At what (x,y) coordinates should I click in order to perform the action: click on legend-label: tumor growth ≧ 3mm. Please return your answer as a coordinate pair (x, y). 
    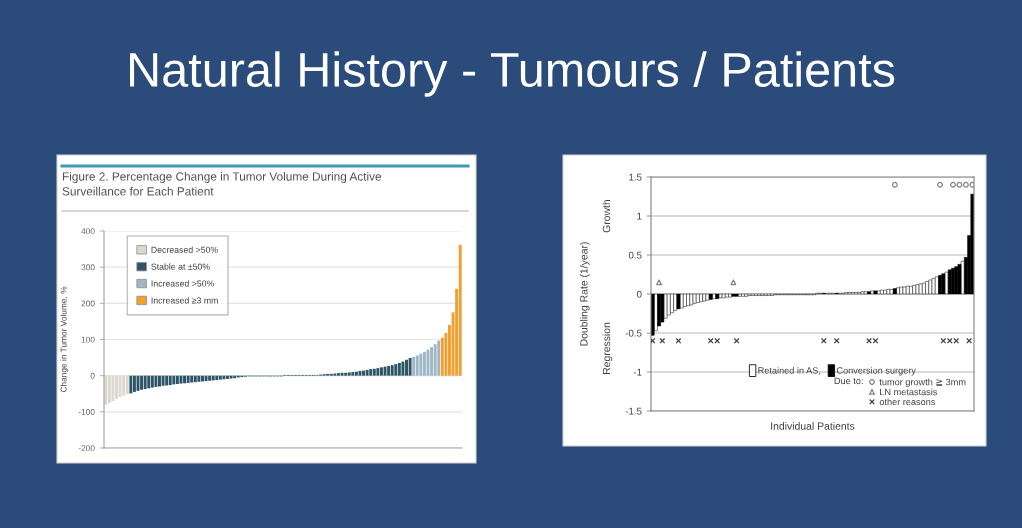
    Looking at the image, I should click on (922, 383).